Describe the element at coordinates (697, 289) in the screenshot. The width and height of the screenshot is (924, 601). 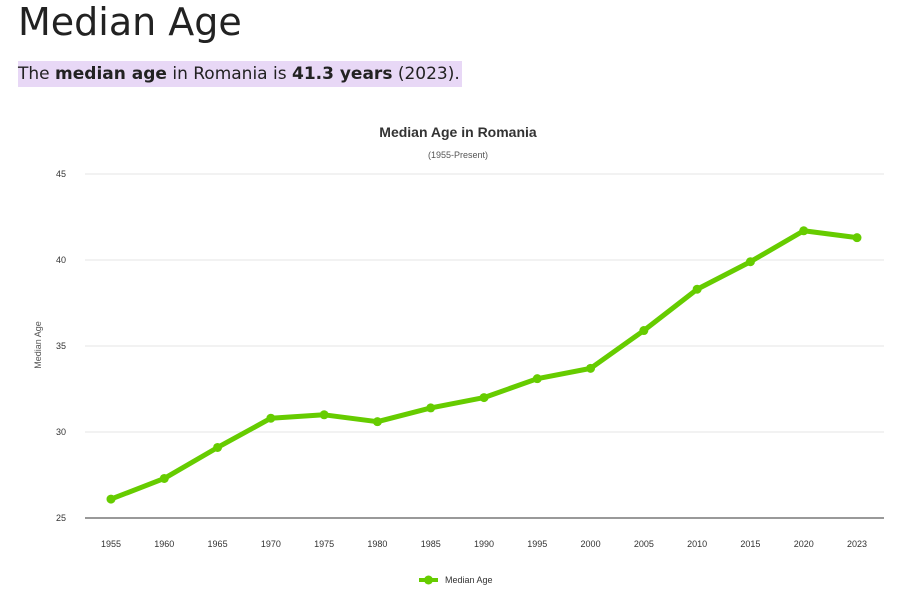
I see `data-point-2010` at that location.